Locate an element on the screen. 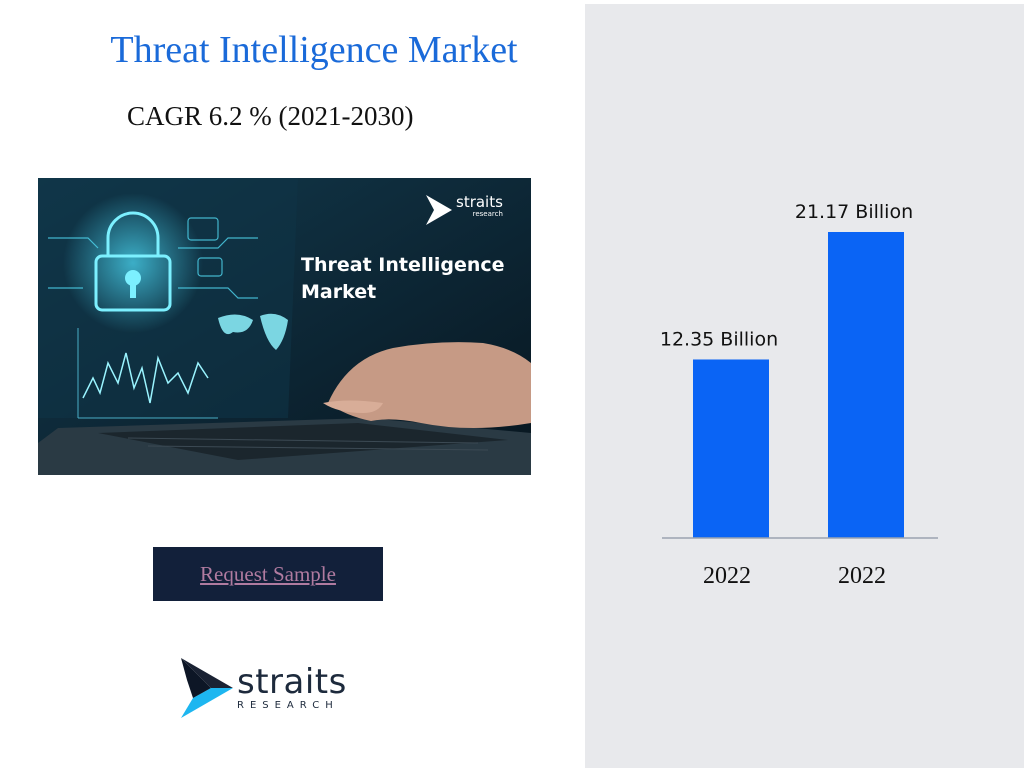  hero-title: Threat Intelligence Market is located at coordinates (403, 278).